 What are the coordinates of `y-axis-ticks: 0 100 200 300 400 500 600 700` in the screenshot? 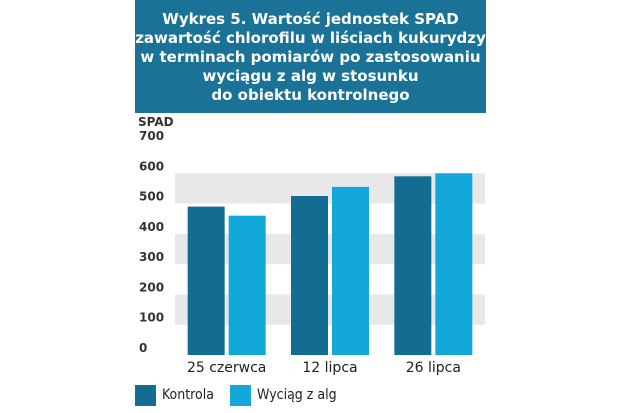 It's located at (151, 242).